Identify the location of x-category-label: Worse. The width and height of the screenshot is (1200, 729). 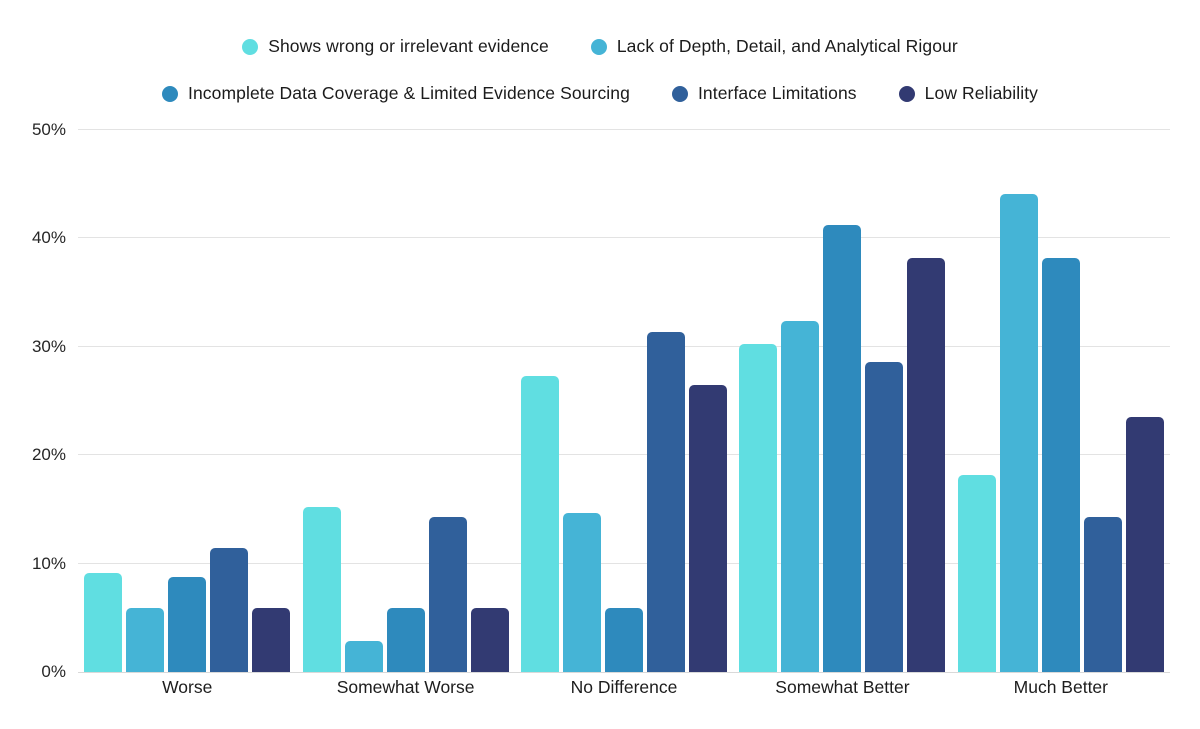
(187, 687).